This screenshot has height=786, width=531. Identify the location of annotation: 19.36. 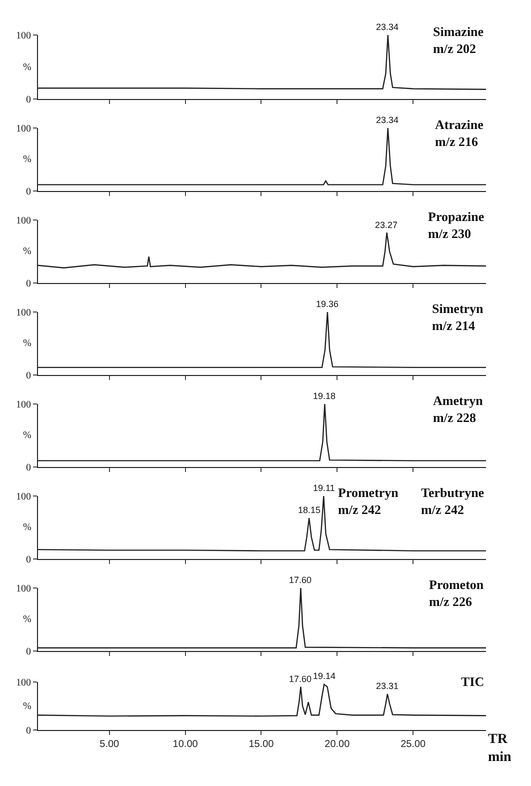
(327, 304).